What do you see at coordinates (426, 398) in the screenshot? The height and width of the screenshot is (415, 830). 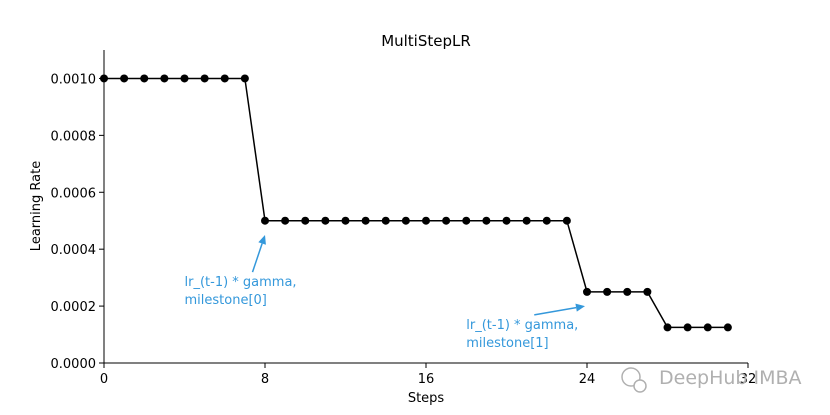 I see `x-axis-label: Steps` at bounding box center [426, 398].